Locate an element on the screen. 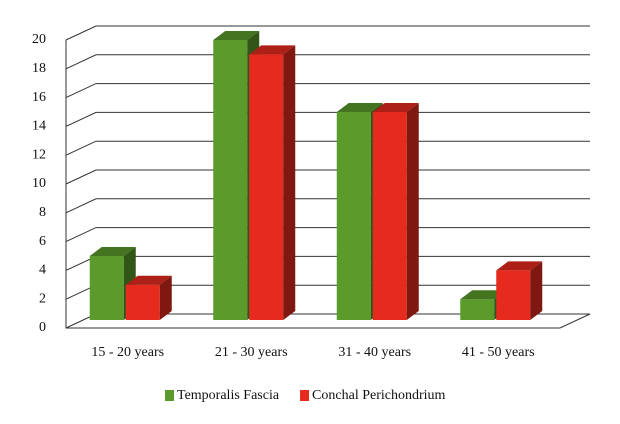  y-tick-label: 0 is located at coordinates (42, 327).